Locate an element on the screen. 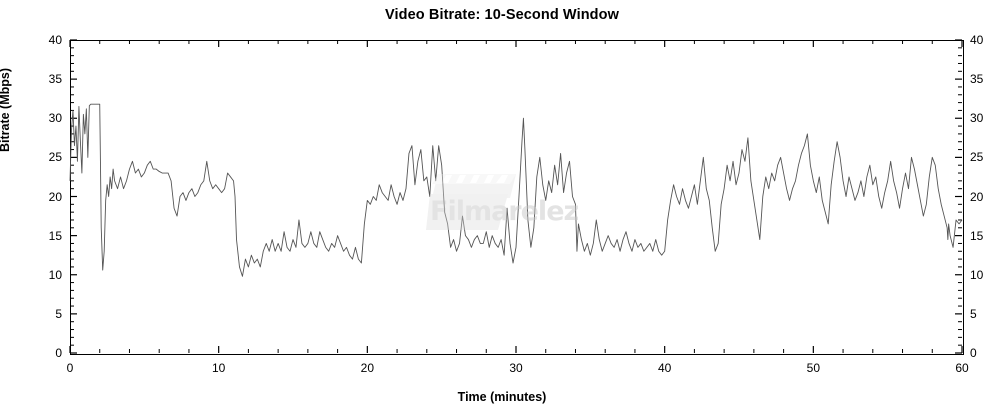  x-tick-label: 0 is located at coordinates (70, 368).